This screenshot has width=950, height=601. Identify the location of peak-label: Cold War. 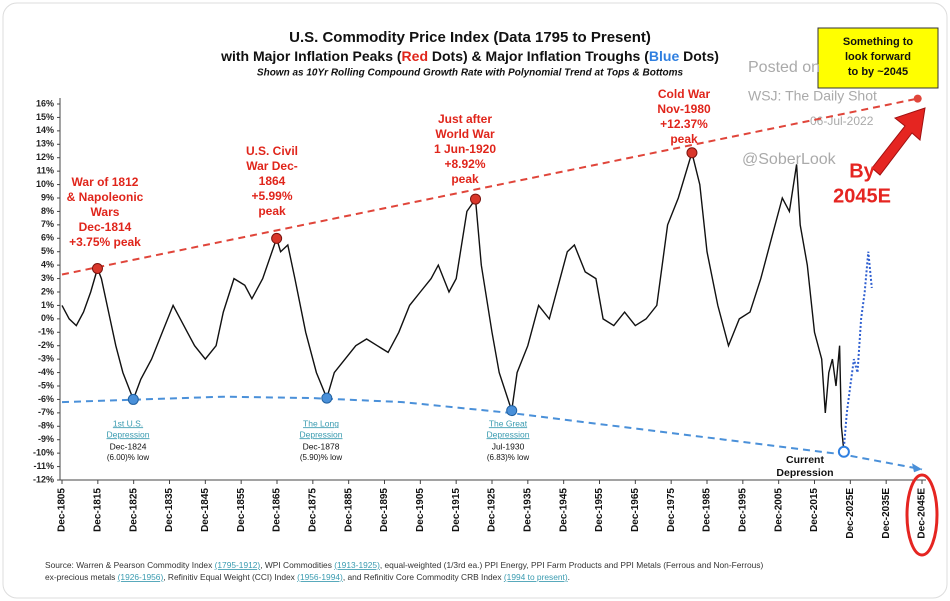
(684, 94).